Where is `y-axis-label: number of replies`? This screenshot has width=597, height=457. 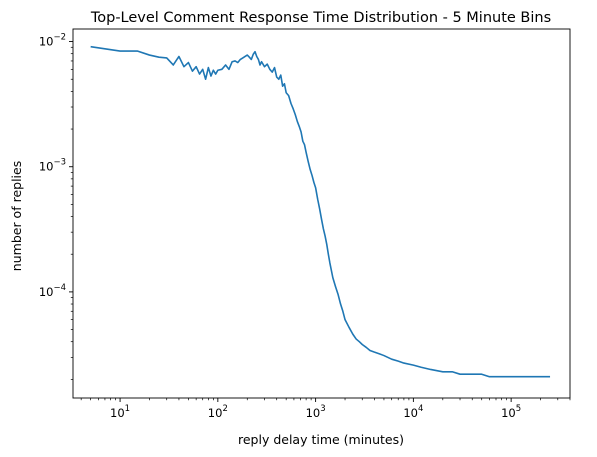
y-axis-label: number of replies is located at coordinates (16, 216).